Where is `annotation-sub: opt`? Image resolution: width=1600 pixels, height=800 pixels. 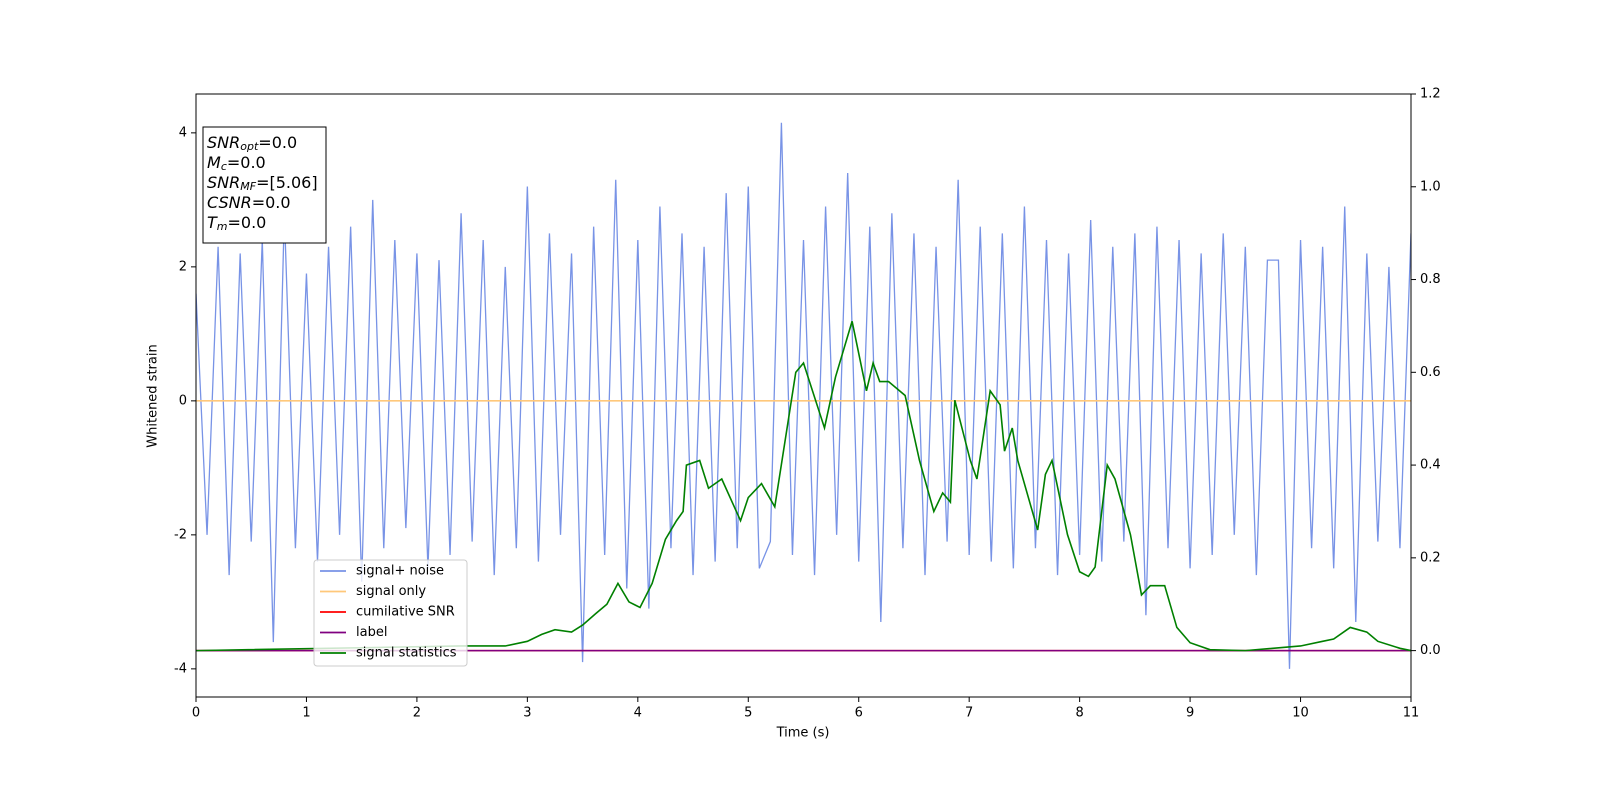
annotation-sub: opt is located at coordinates (249, 146).